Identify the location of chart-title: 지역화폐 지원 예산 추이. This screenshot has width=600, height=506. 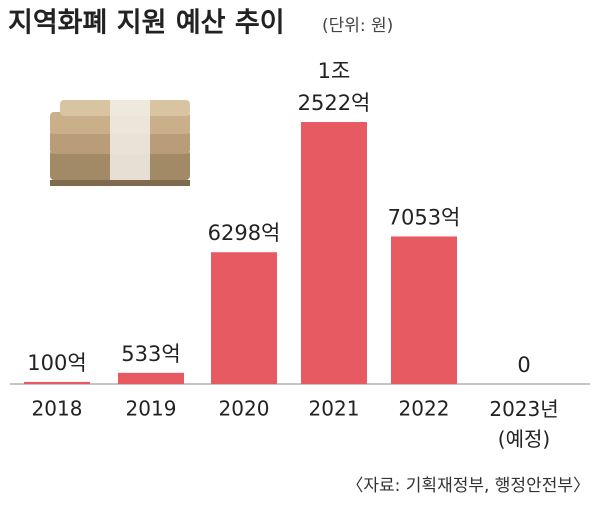
(146, 23).